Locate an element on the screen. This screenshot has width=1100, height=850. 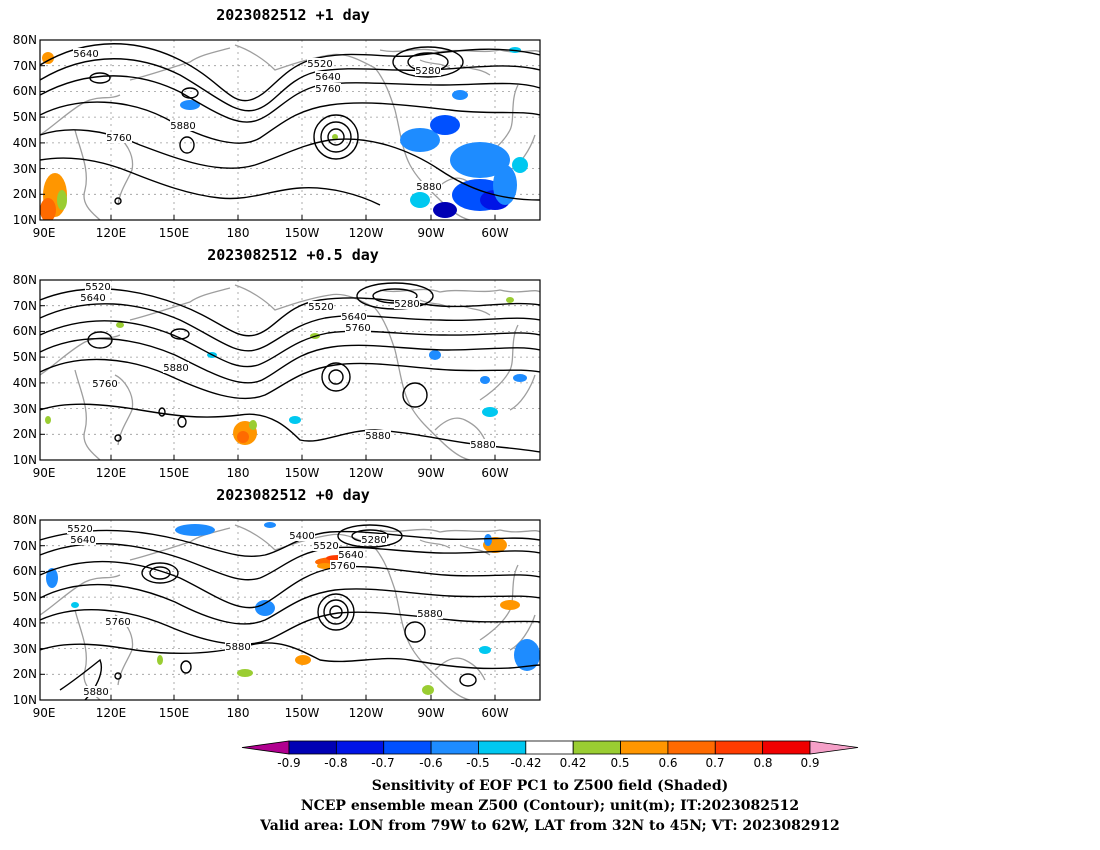
colorbar-tick: 0.42 is located at coordinates (573, 763).